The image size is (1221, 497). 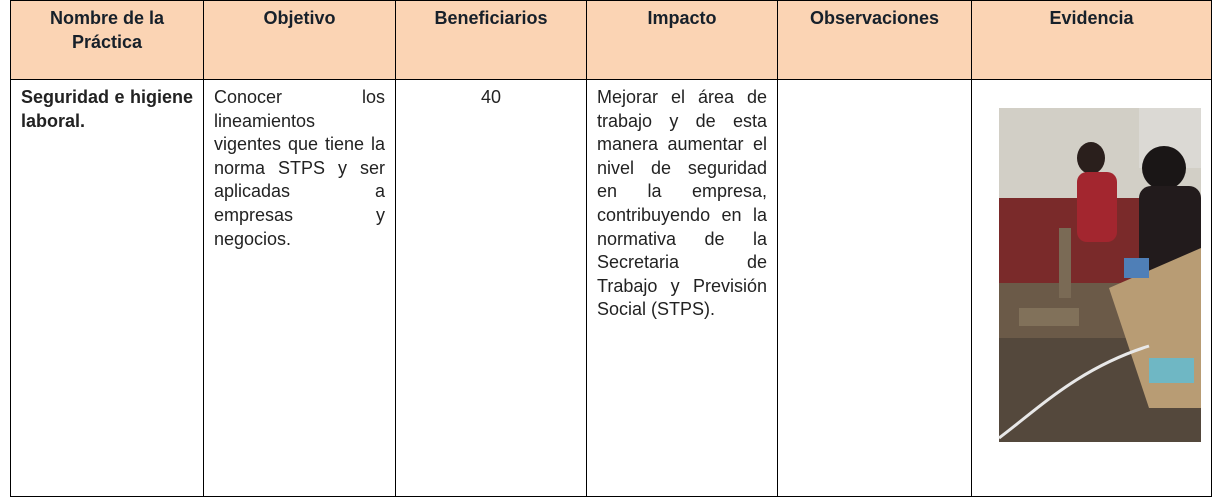 What do you see at coordinates (491, 40) in the screenshot?
I see `header-cell: Beneficiarios` at bounding box center [491, 40].